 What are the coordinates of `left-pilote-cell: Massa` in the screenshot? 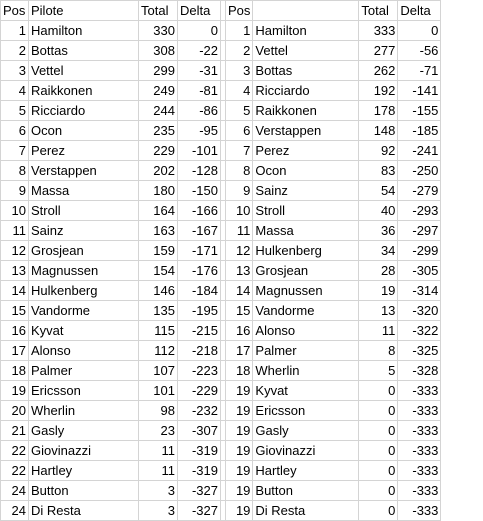 It's located at (83, 190).